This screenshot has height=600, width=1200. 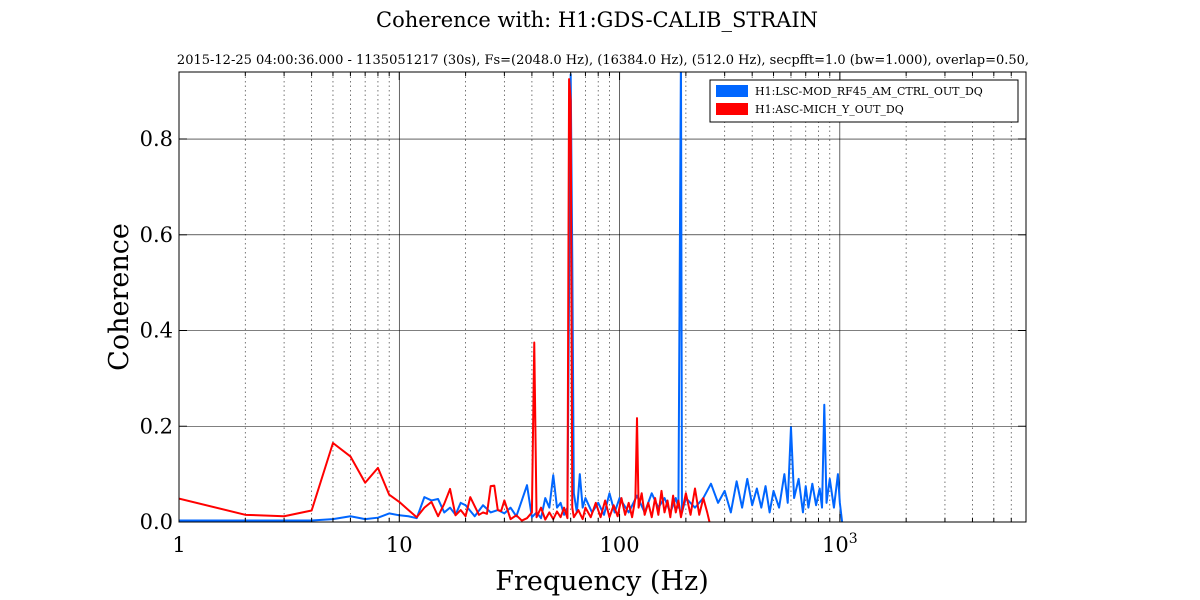 I want to click on x-tick-label: 10³, so click(x=840, y=544).